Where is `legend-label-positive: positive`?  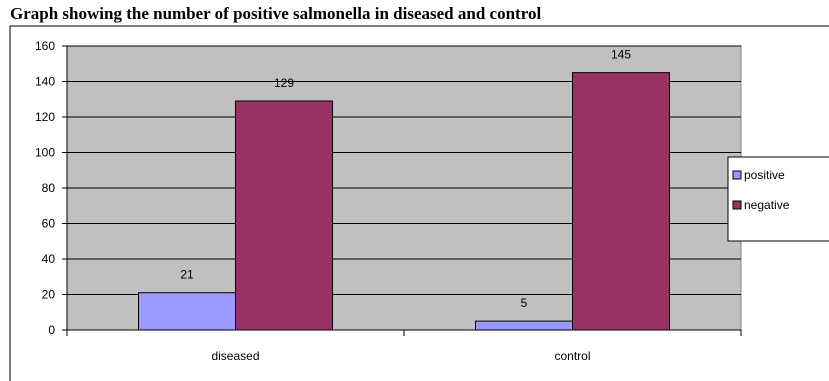 legend-label-positive: positive is located at coordinates (764, 175).